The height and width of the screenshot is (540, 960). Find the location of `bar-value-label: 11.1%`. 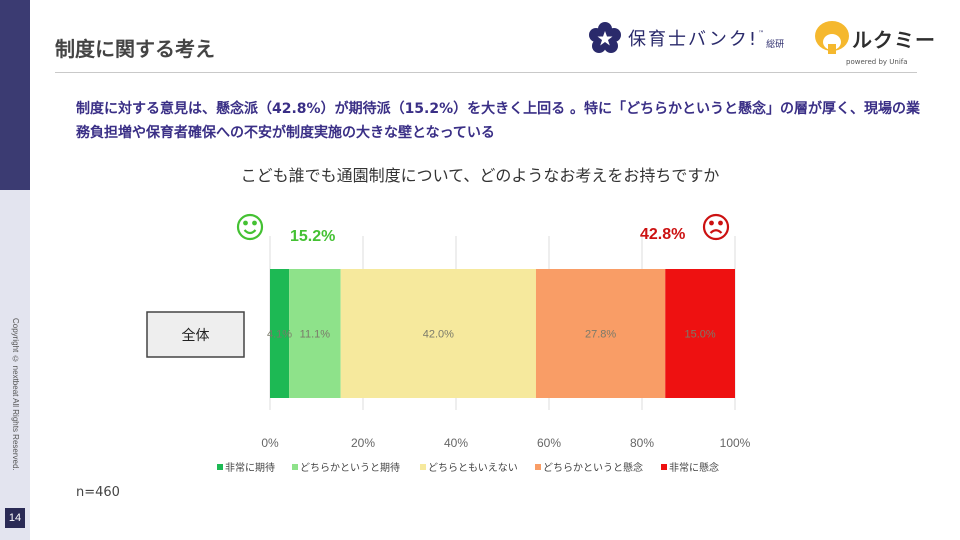

bar-value-label: 11.1% is located at coordinates (315, 335).